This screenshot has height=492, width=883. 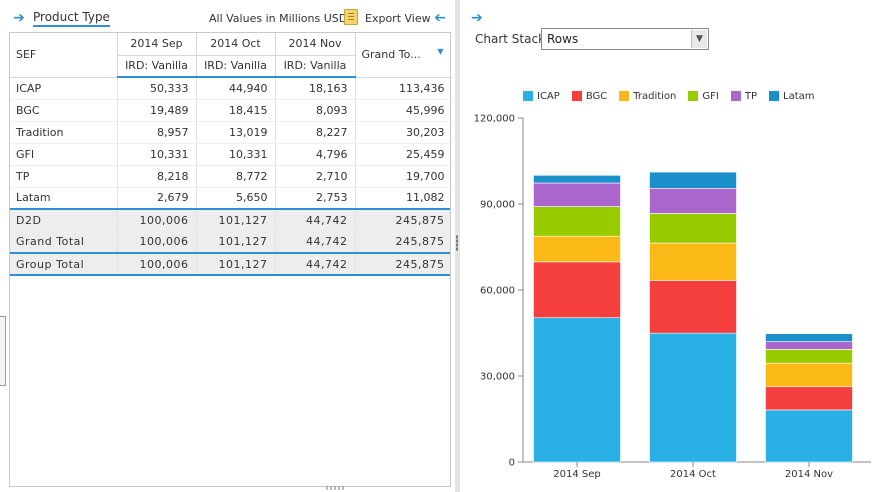 What do you see at coordinates (792, 96) in the screenshot?
I see `legend-item: Latam` at bounding box center [792, 96].